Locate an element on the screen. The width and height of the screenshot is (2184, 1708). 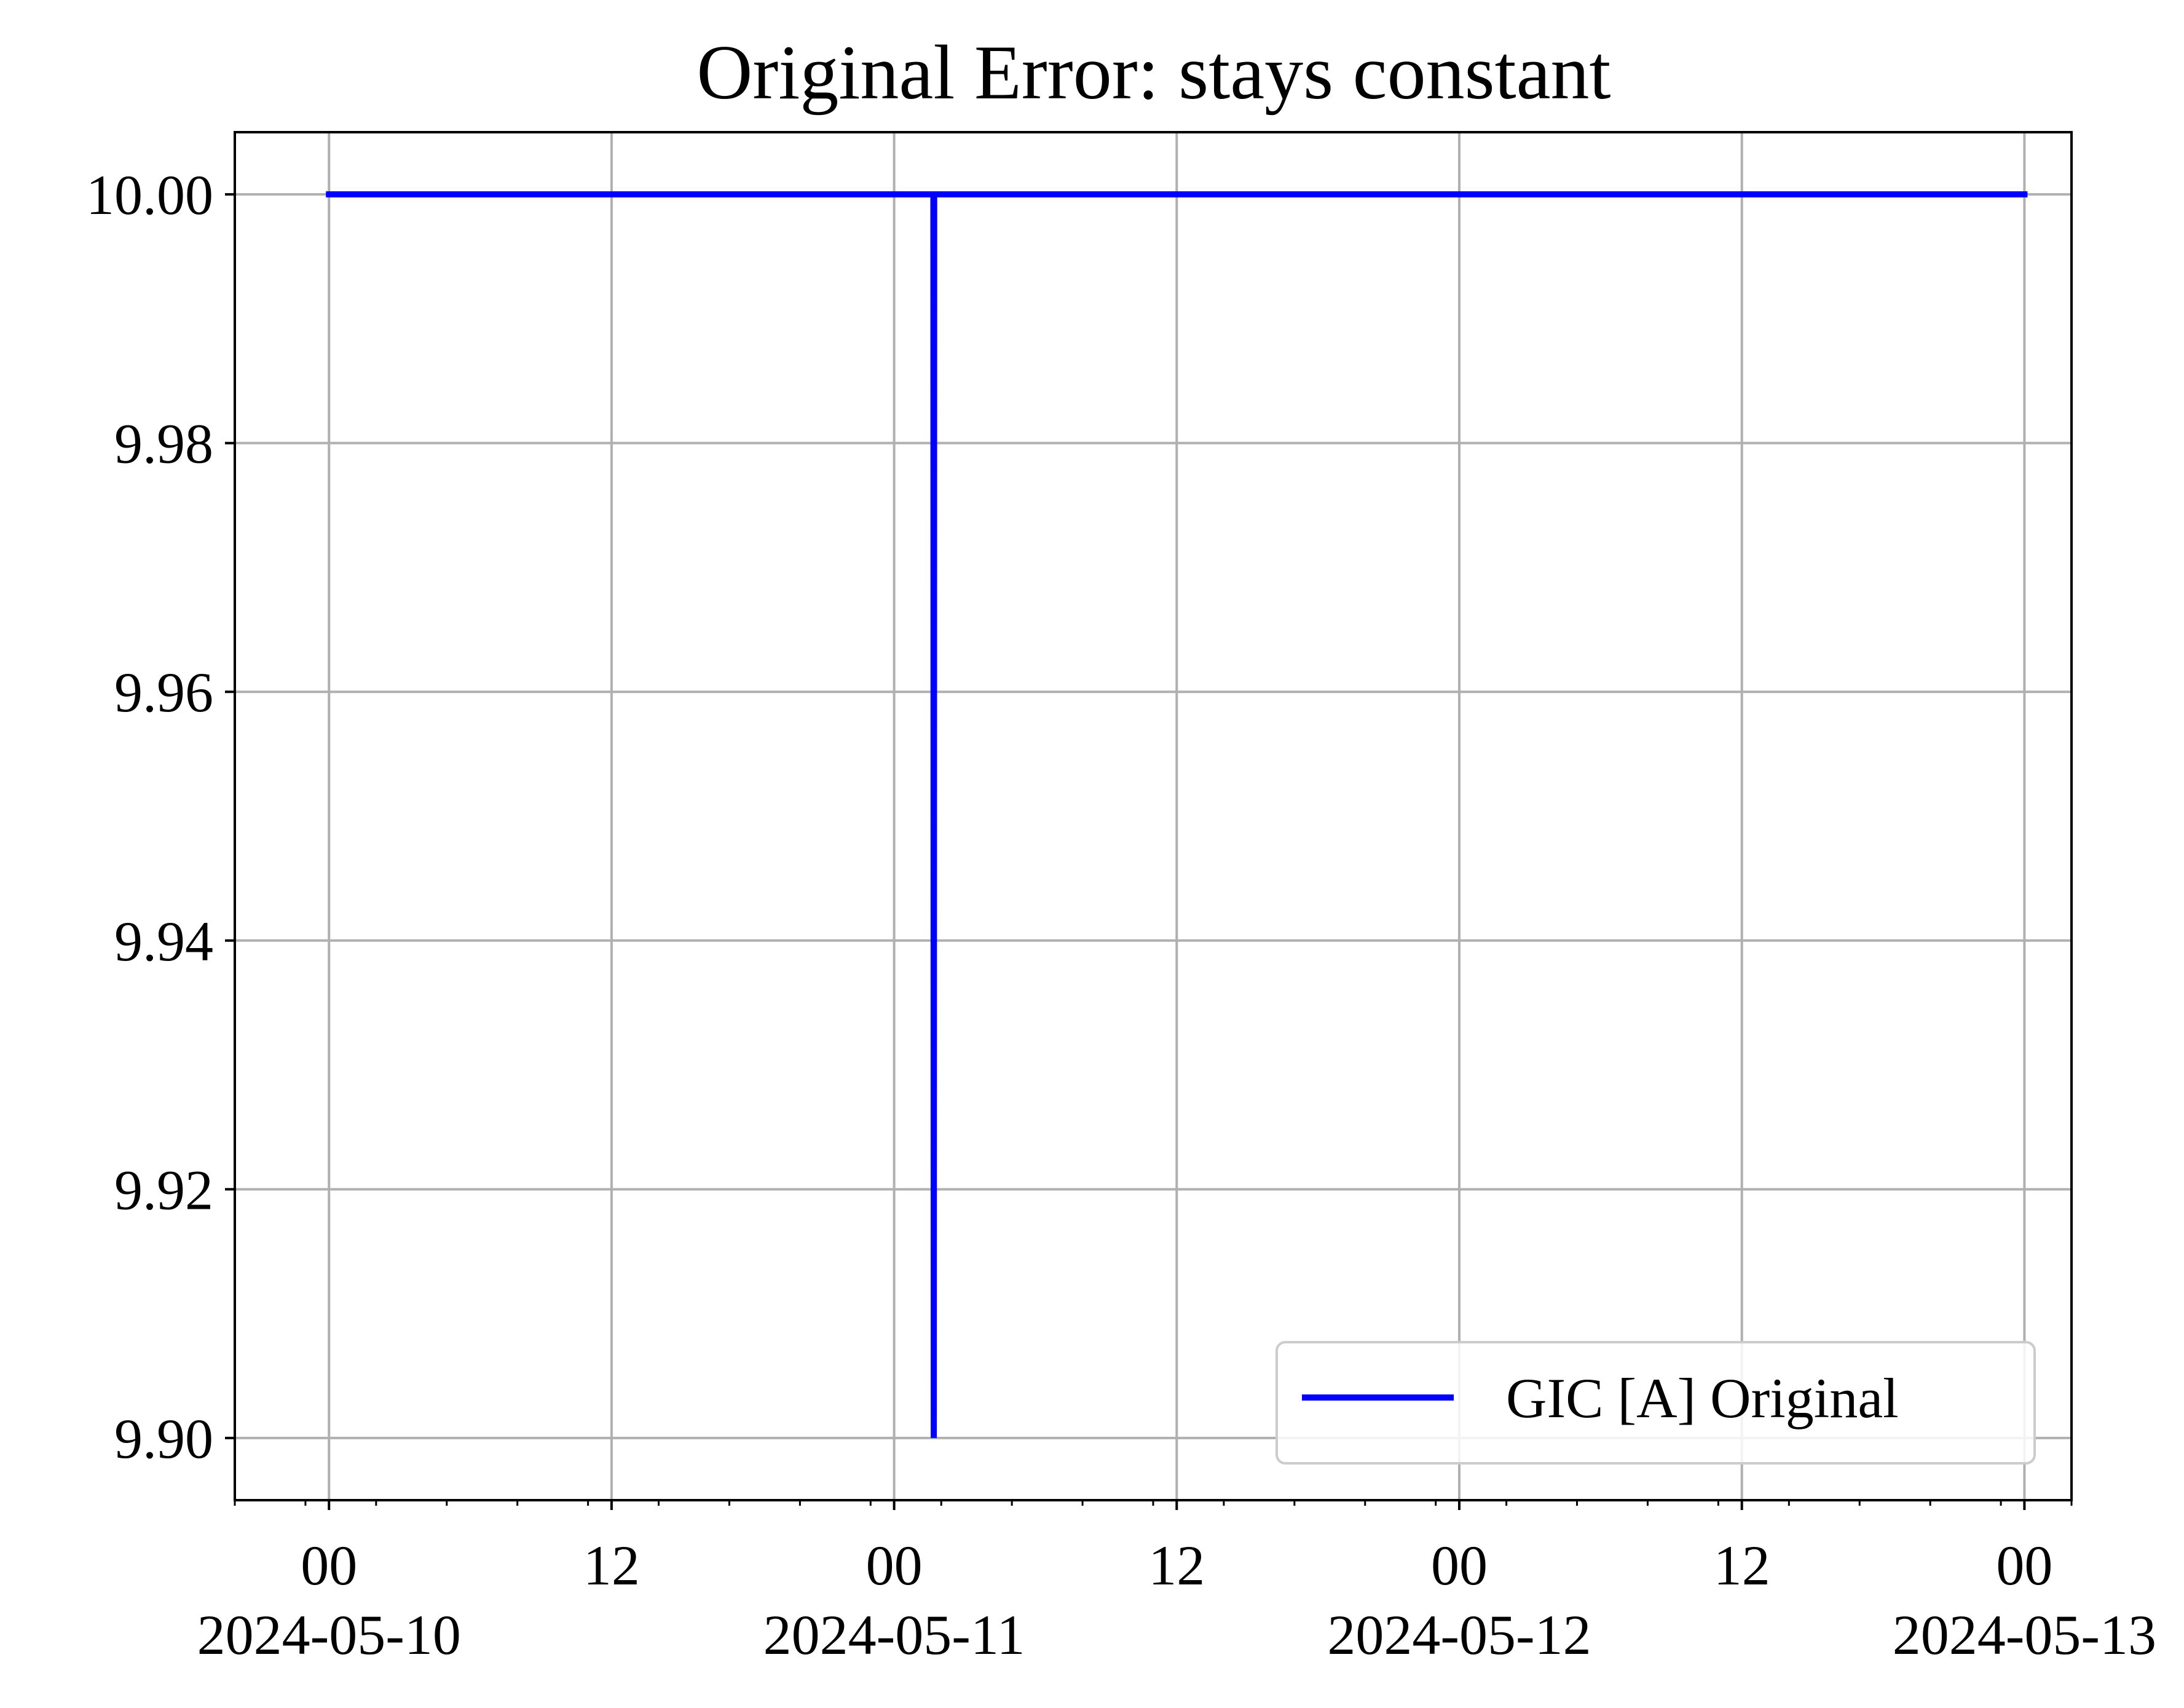
x-tick-date-label: 2024-05-11 is located at coordinates (894, 1634).